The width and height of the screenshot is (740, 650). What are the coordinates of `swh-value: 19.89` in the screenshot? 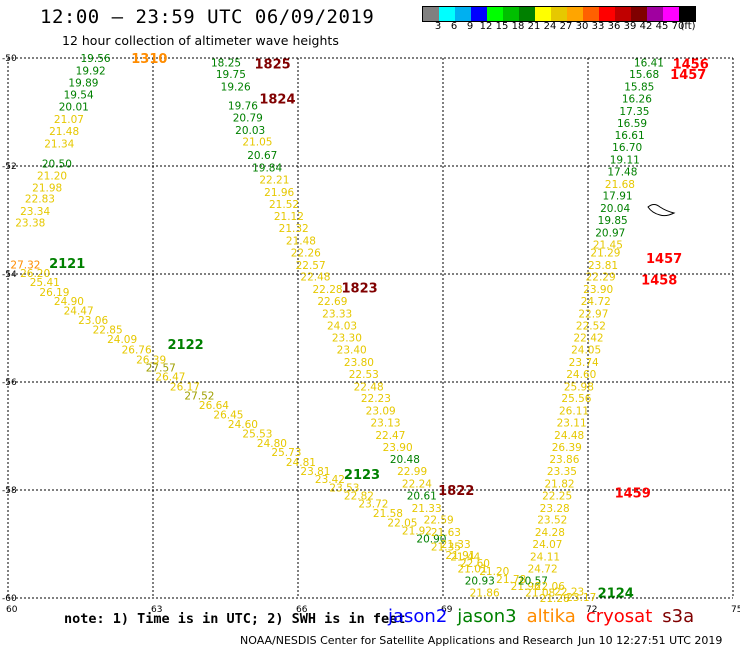 It's located at (83, 83).